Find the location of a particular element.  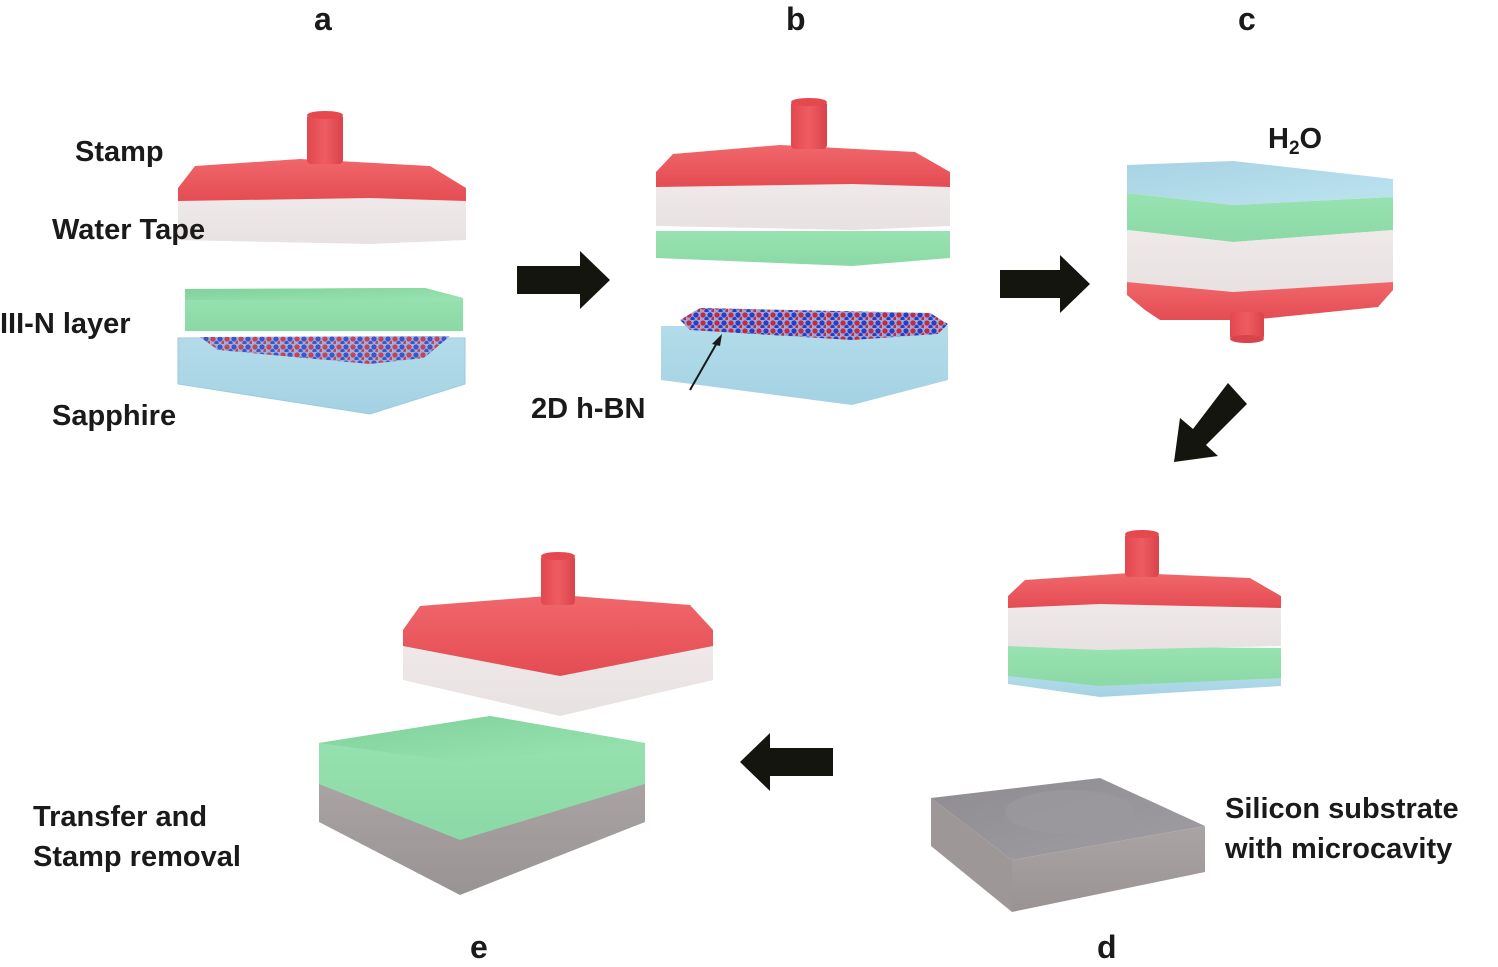

panel-a: a Stamp Water Tape III-N layer Sapphire is located at coordinates (233, 216).